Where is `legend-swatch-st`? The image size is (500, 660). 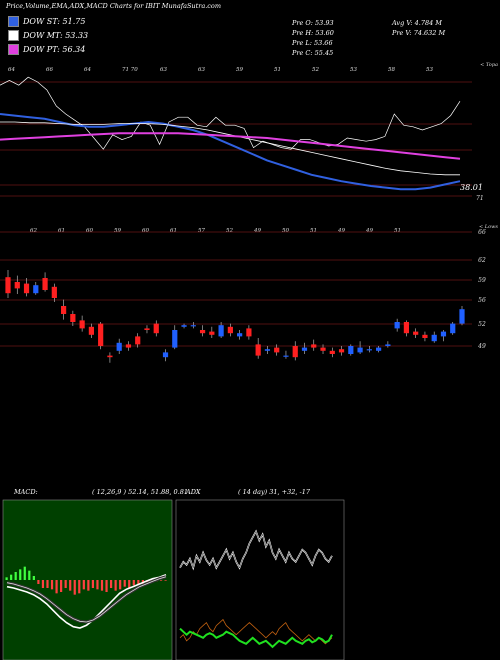 legend-swatch-st is located at coordinates (13, 21).